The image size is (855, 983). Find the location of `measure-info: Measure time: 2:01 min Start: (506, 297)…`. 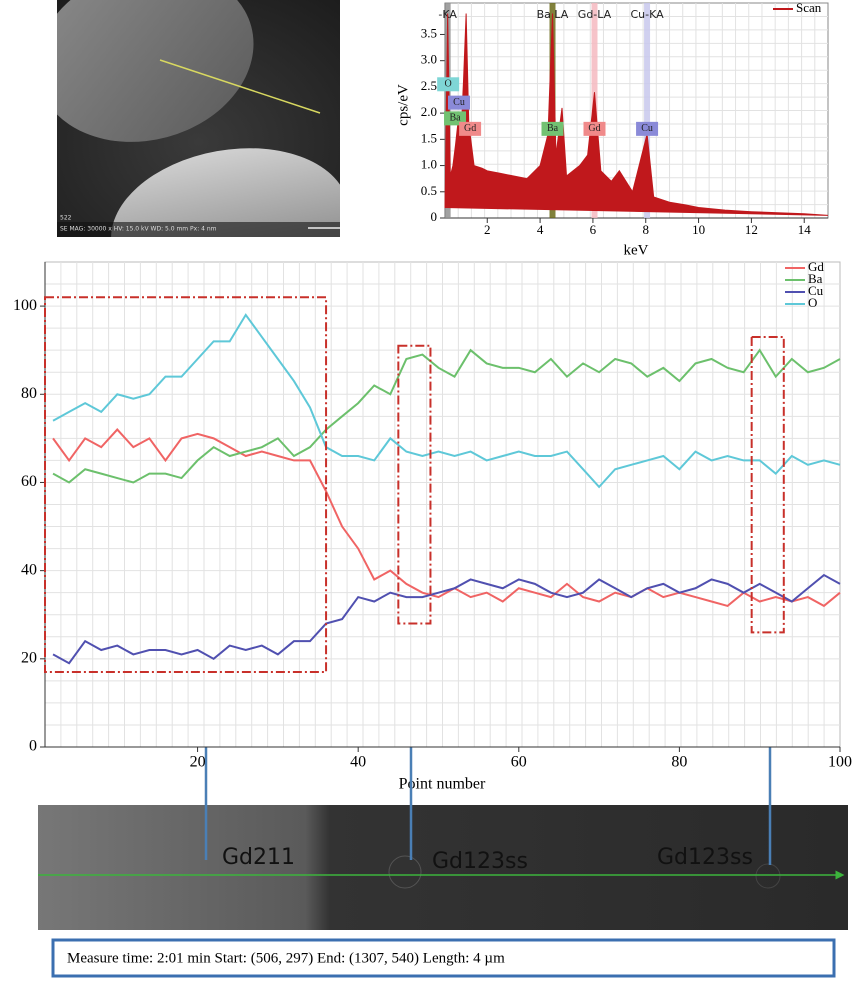

measure-info: Measure time: 2:01 min Start: (506, 297)… is located at coordinates (286, 958).